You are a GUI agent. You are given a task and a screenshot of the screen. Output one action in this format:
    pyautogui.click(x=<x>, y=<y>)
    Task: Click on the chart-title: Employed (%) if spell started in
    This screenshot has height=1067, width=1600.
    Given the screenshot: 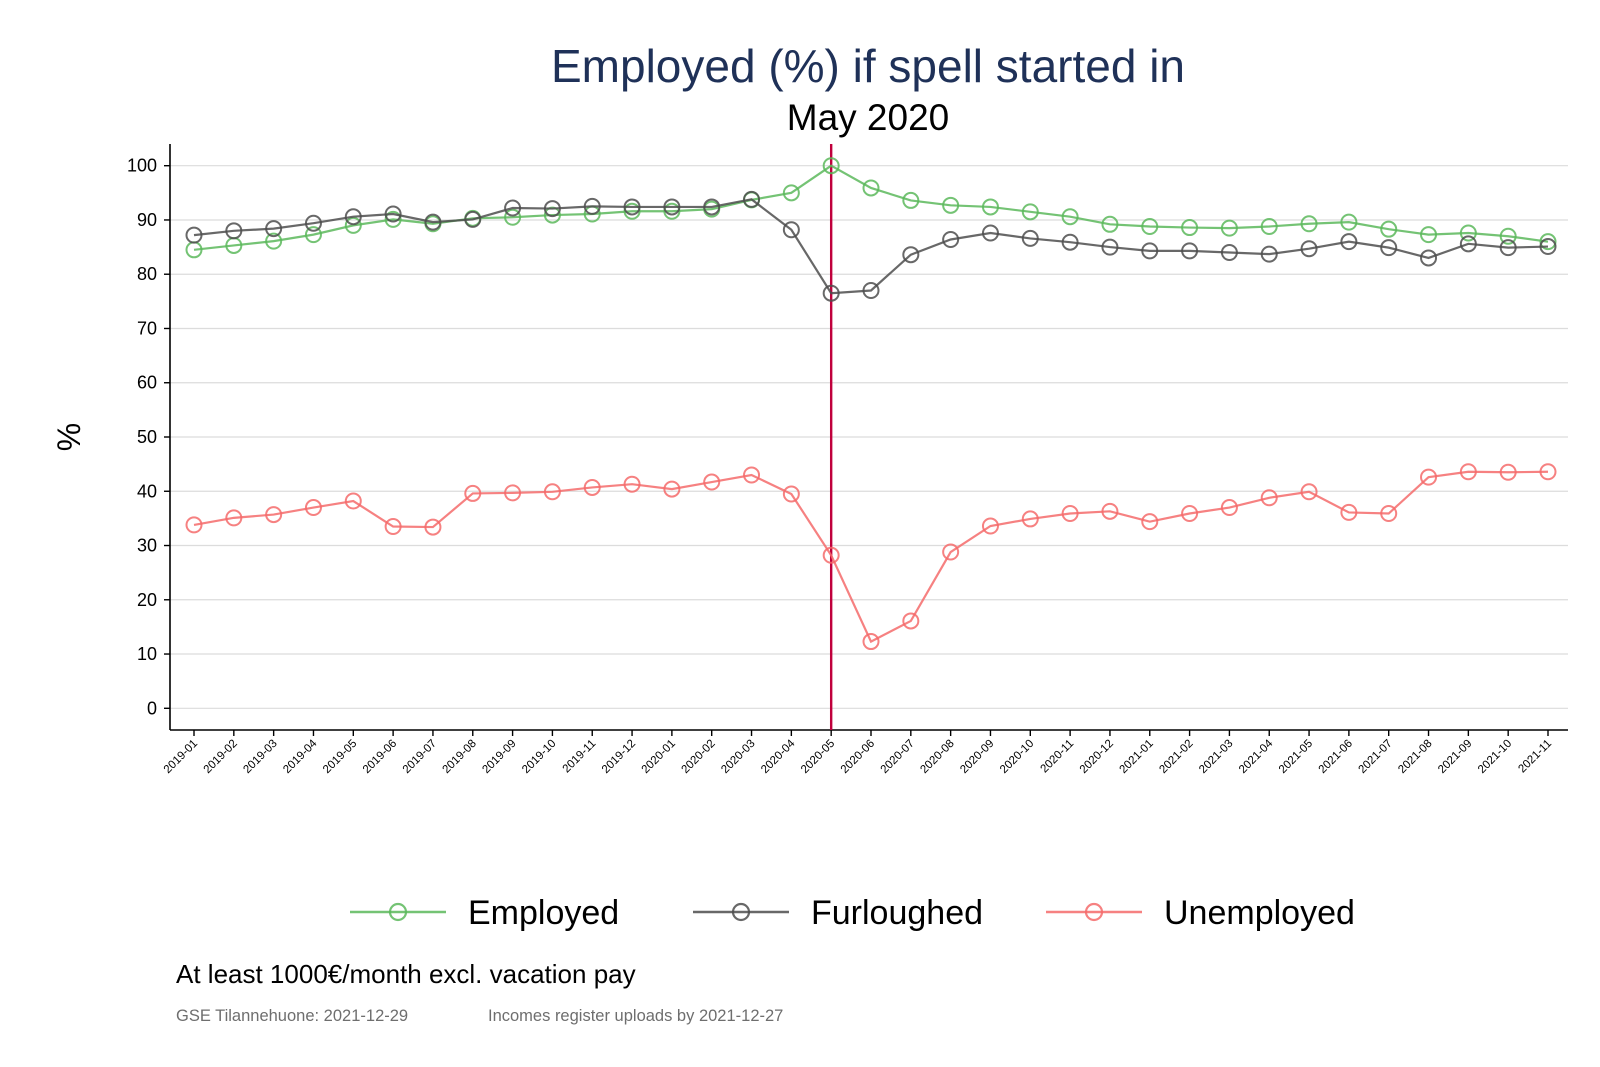 What is the action you would take?
    pyautogui.click(x=868, y=66)
    